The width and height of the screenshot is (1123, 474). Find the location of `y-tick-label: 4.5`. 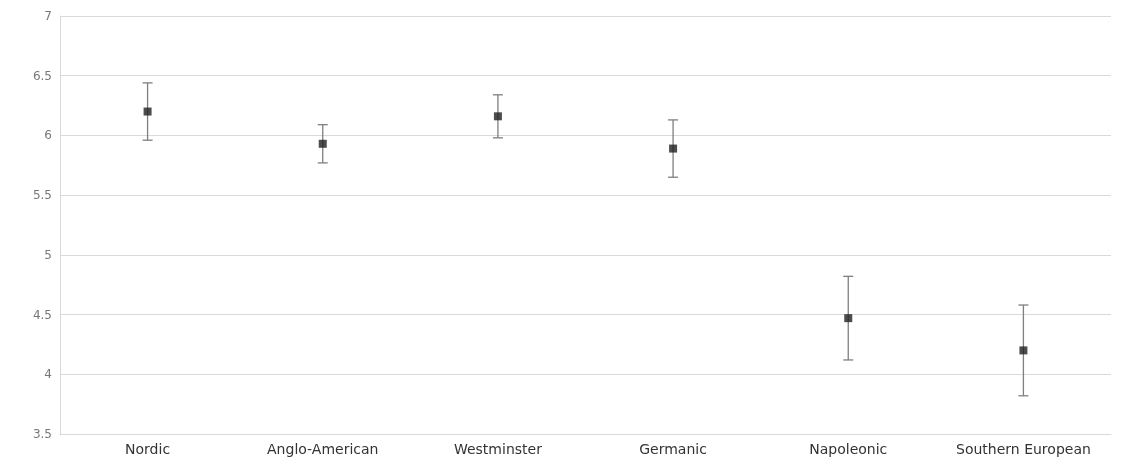

y-tick-label: 4.5 is located at coordinates (42, 314).